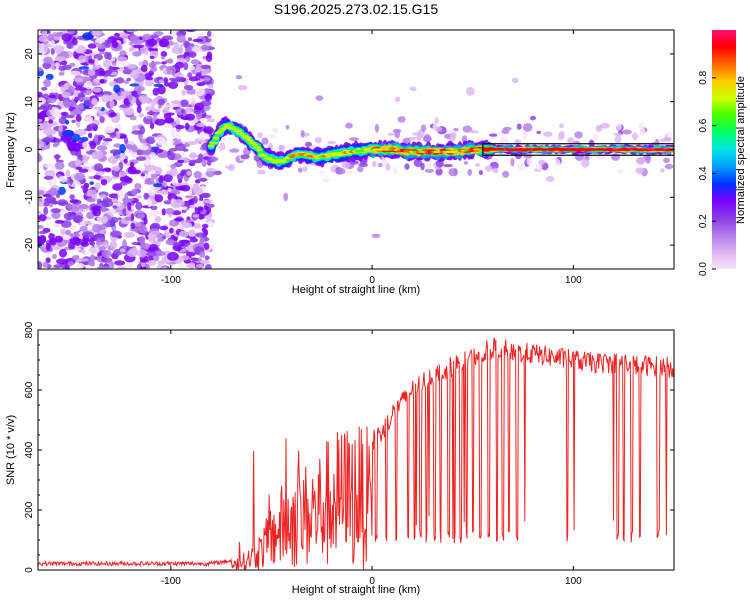 This screenshot has height=600, width=750. I want to click on snr-y-axis-label: SNR (10 * v/v), so click(11, 450).